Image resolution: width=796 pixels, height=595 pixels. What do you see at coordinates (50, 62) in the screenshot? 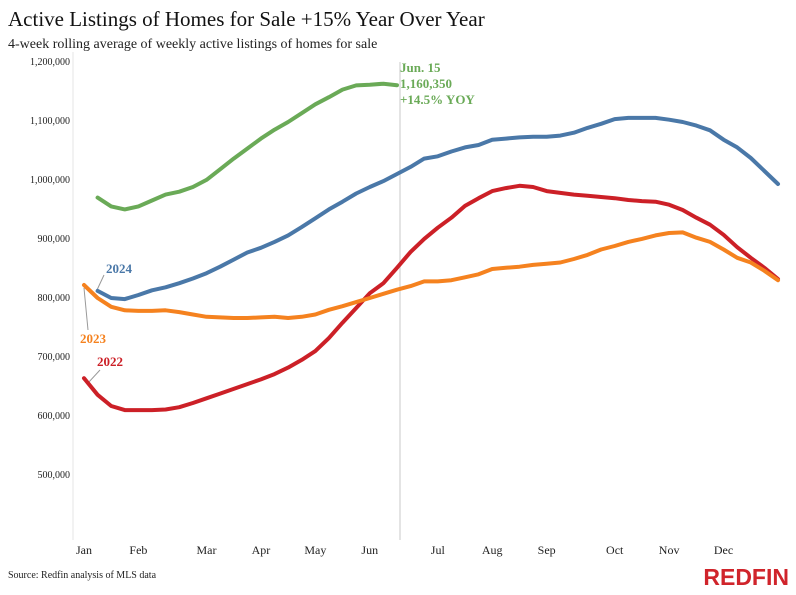
I see `y-tick-label: 1,200,000` at bounding box center [50, 62].